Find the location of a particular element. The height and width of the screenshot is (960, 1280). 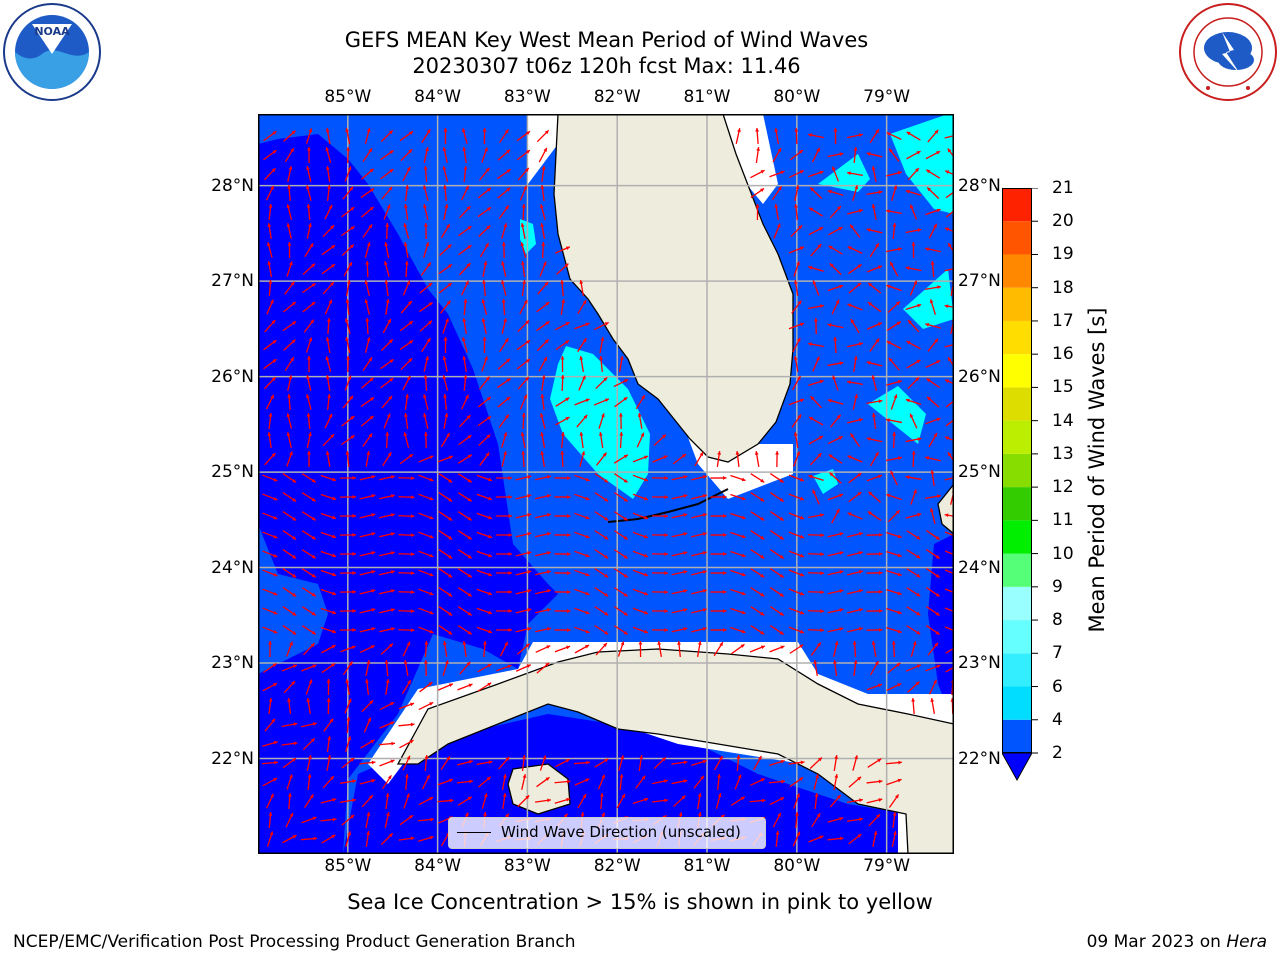

ocean-2-4s-patch-west is located at coordinates (293, 599).